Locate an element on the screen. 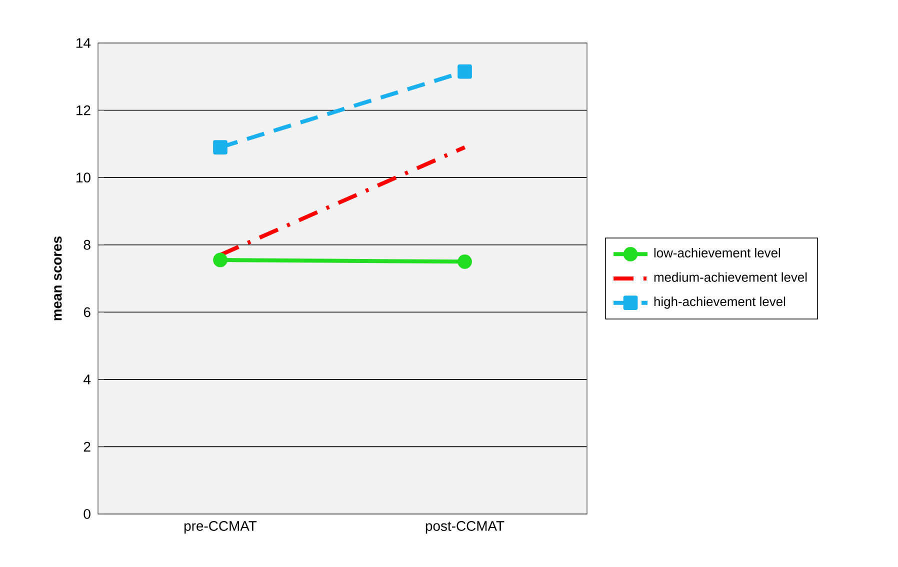 The height and width of the screenshot is (567, 898). y-tick-label: 10 is located at coordinates (83, 177).